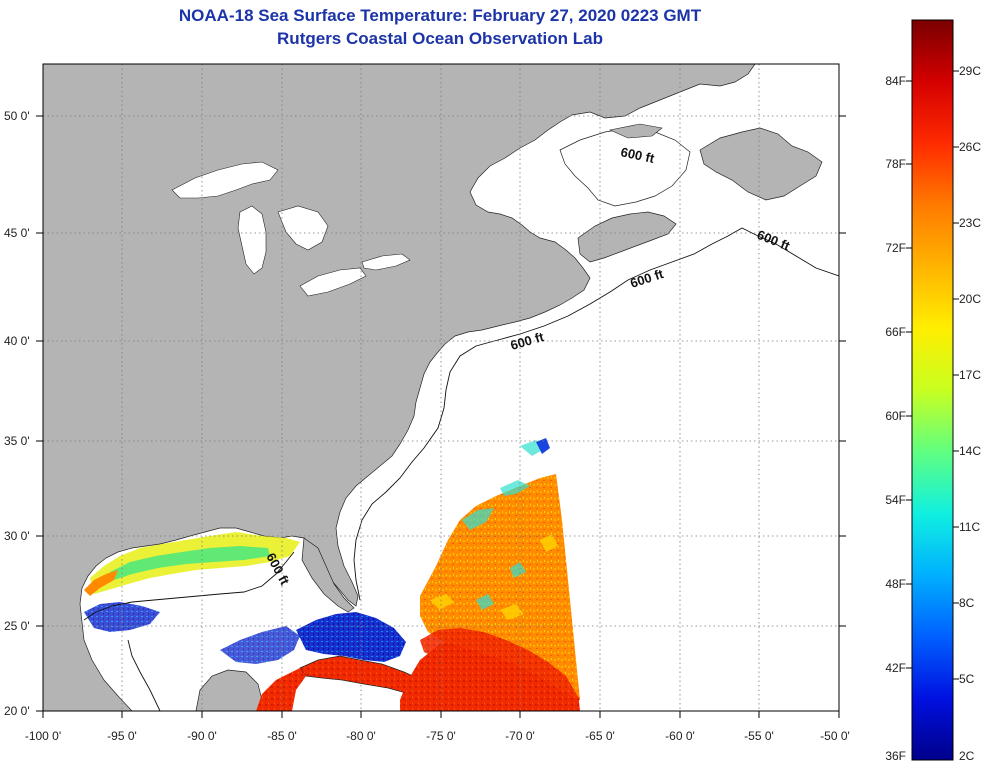 The width and height of the screenshot is (984, 770). What do you see at coordinates (636, 131) in the screenshot?
I see `anticosti-island` at bounding box center [636, 131].